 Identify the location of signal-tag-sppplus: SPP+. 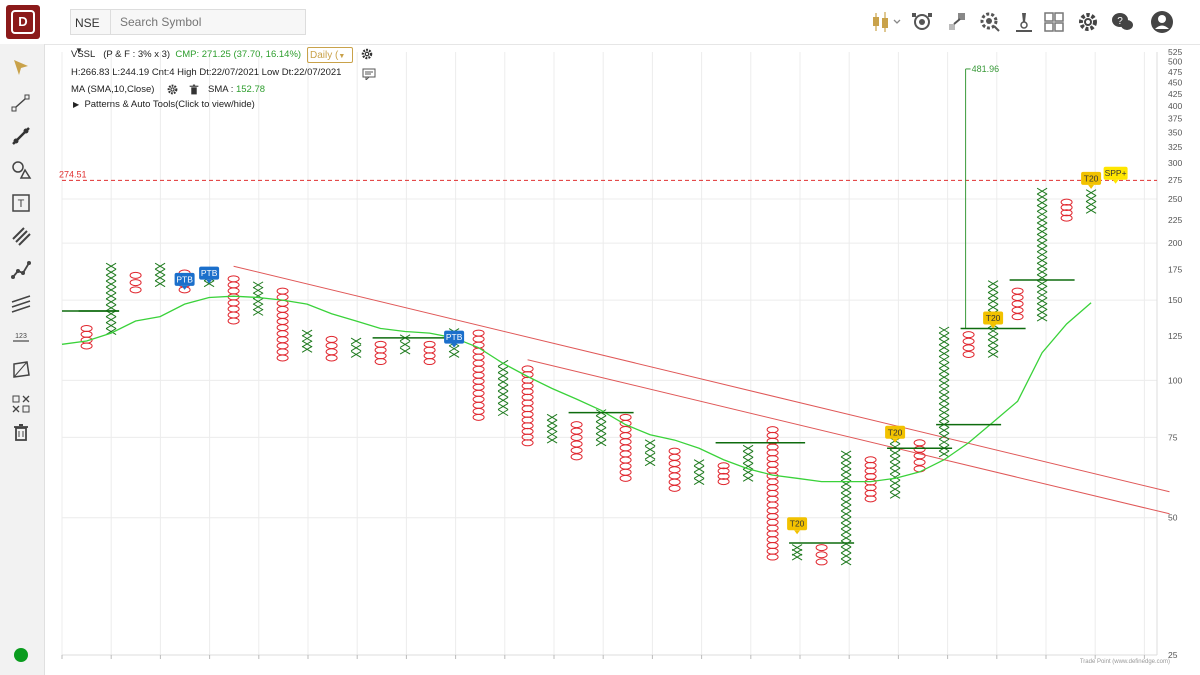
(1115, 175).